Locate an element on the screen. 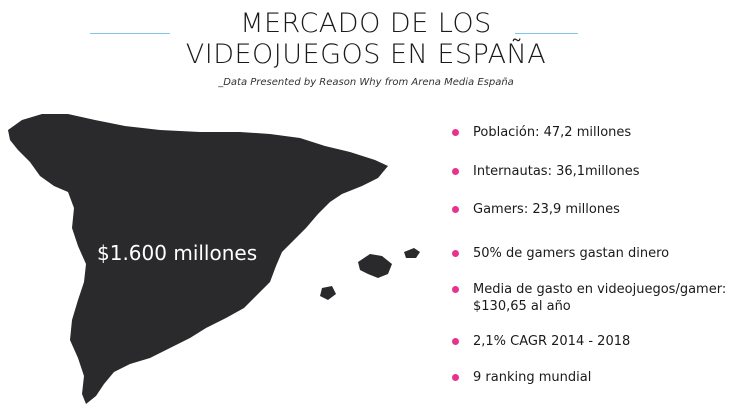  market-value-label: $1.600 millones is located at coordinates (177, 253).